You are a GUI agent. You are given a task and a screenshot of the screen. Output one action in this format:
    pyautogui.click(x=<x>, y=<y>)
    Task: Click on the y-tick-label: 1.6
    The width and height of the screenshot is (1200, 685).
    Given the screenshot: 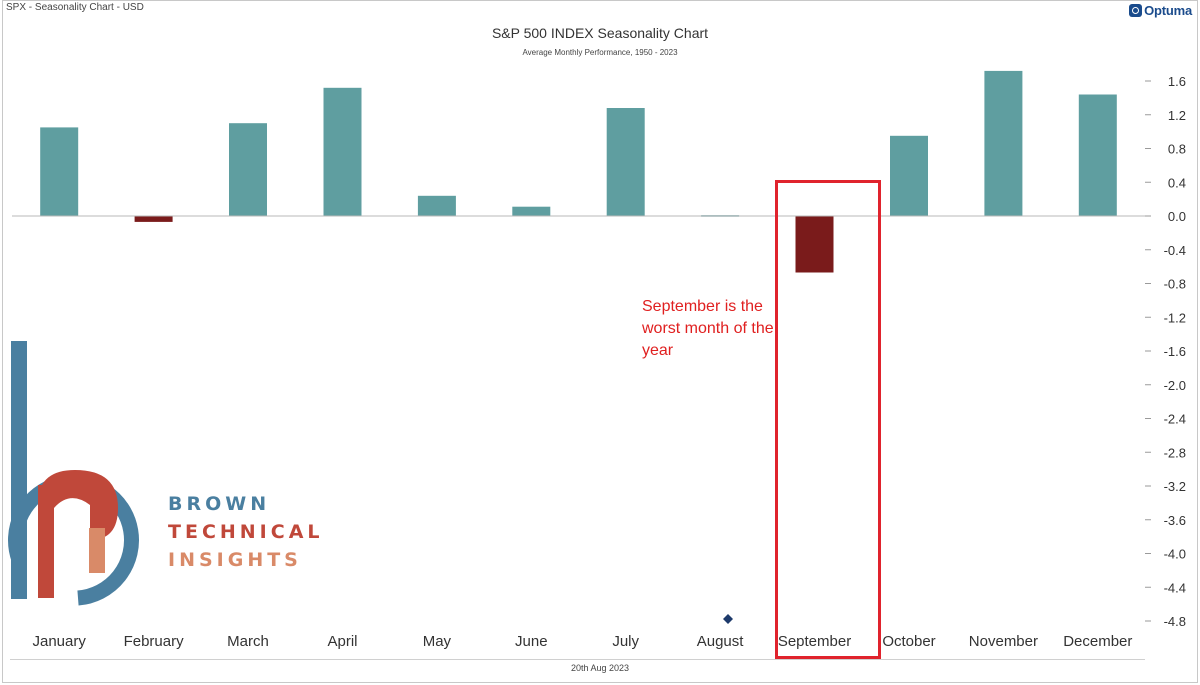 What is the action you would take?
    pyautogui.click(x=1177, y=81)
    